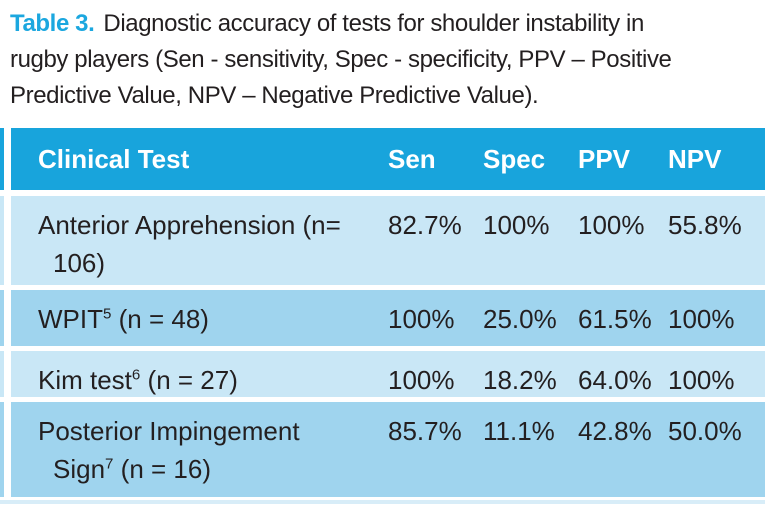 Image resolution: width=780 pixels, height=520 pixels. I want to click on reference-superscript: 6, so click(136, 375).